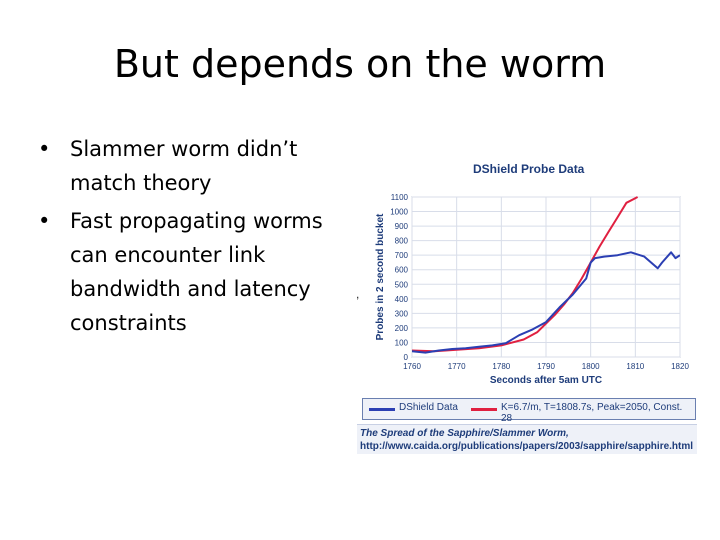 The height and width of the screenshot is (540, 720). What do you see at coordinates (402, 342) in the screenshot?
I see `y-tick-label: 100` at bounding box center [402, 342].